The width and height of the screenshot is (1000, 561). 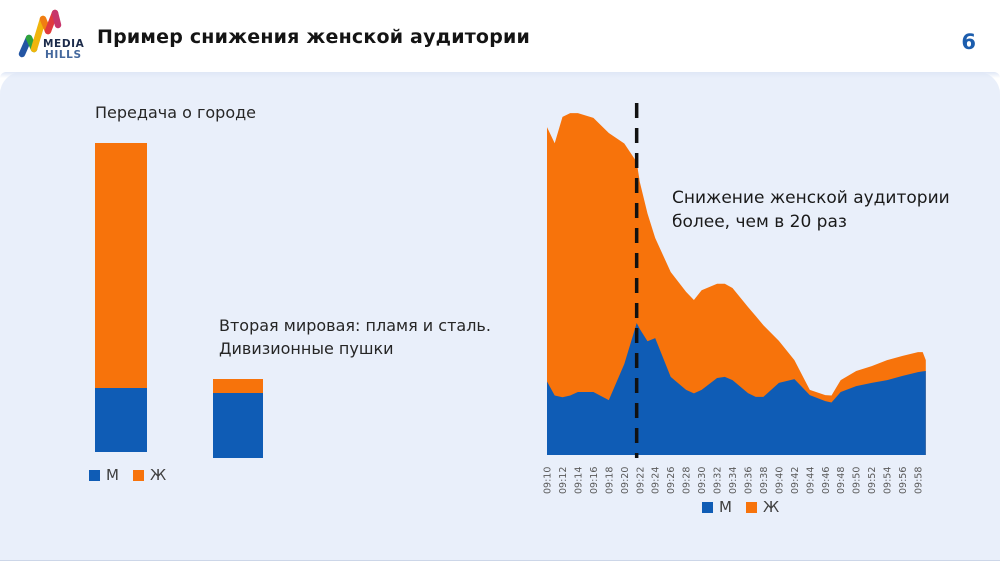 I want to click on svg-text: 09:38, so click(x=764, y=480).